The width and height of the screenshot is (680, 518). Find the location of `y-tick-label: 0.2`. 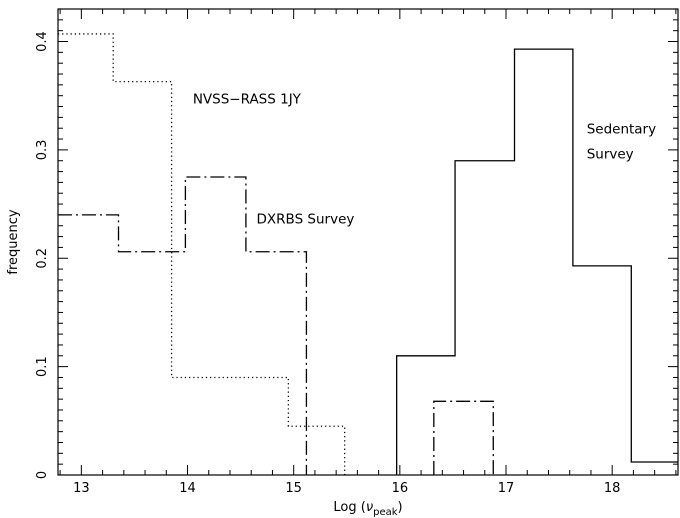

y-tick-label: 0.2 is located at coordinates (42, 258).